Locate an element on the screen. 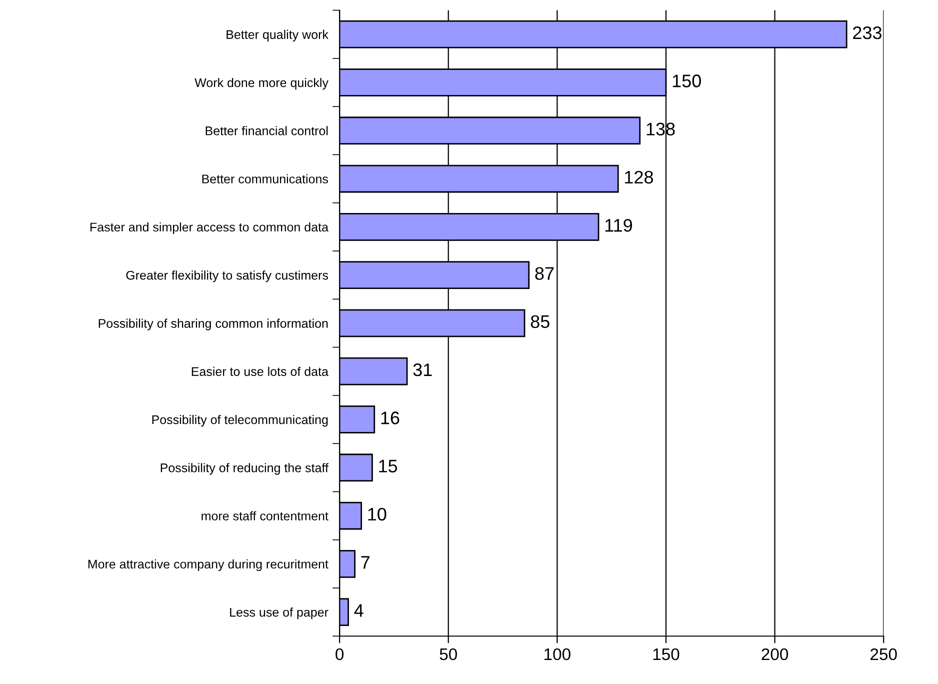 The width and height of the screenshot is (938, 684). data-label: 150 is located at coordinates (686, 81).